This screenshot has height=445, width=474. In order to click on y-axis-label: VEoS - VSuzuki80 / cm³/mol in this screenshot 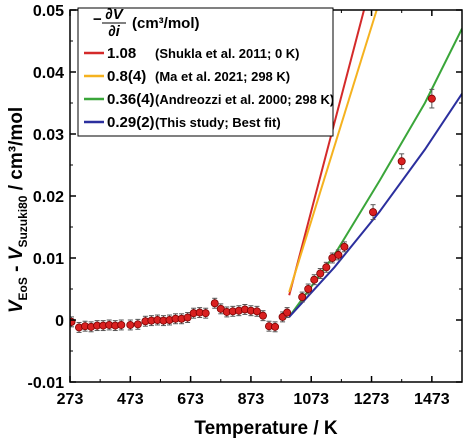, I will do `click(18, 210)`.